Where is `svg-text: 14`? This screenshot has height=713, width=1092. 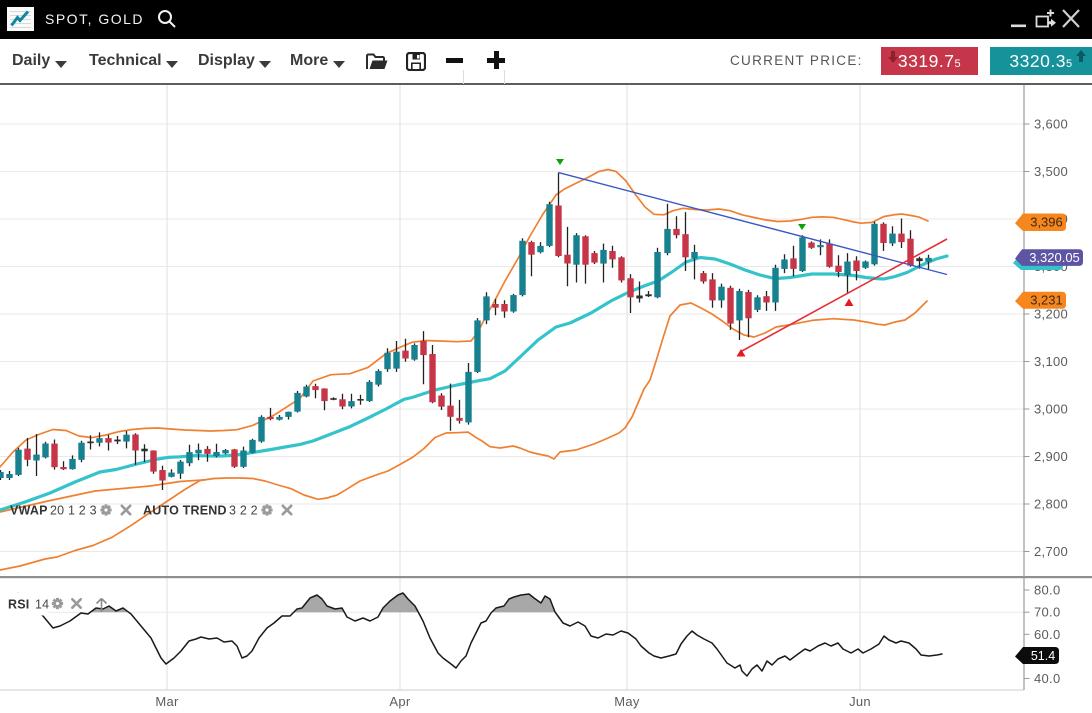 svg-text: 14 is located at coordinates (42, 605).